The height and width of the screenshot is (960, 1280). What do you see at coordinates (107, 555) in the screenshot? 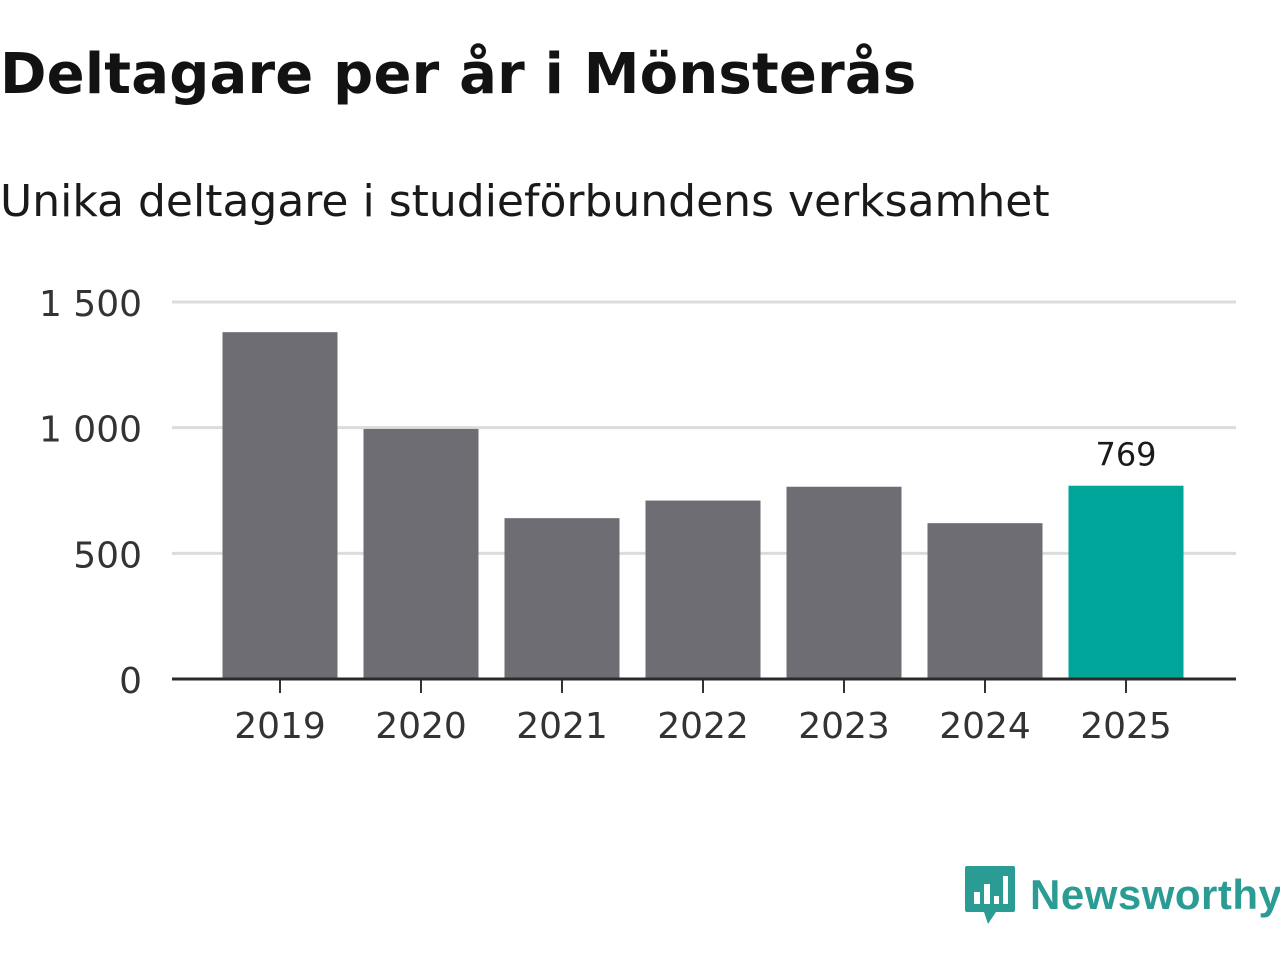
I see `y-tick-label: 500` at bounding box center [107, 555].